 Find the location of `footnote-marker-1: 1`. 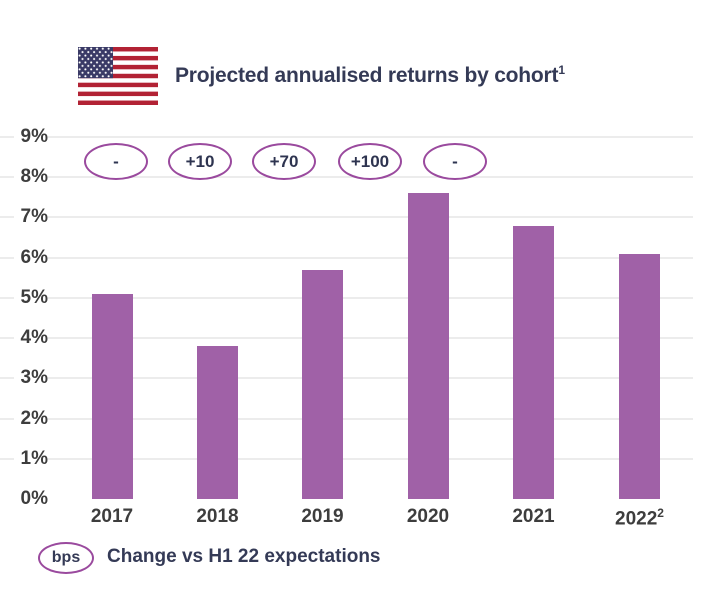

footnote-marker-1: 1 is located at coordinates (561, 70).